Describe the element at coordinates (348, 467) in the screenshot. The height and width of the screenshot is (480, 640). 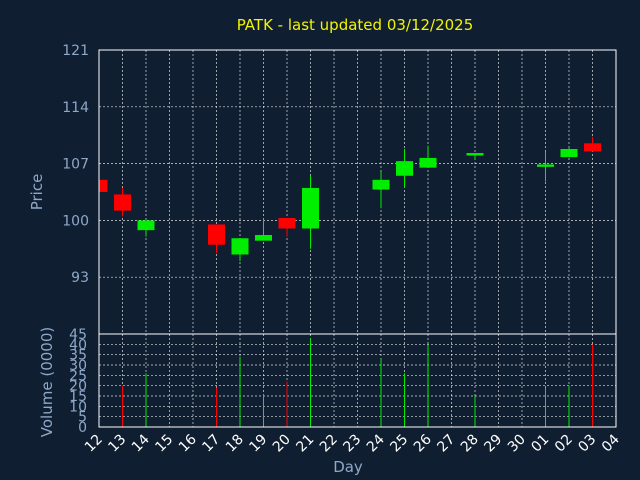
I see `x-axis-label: Day` at that location.